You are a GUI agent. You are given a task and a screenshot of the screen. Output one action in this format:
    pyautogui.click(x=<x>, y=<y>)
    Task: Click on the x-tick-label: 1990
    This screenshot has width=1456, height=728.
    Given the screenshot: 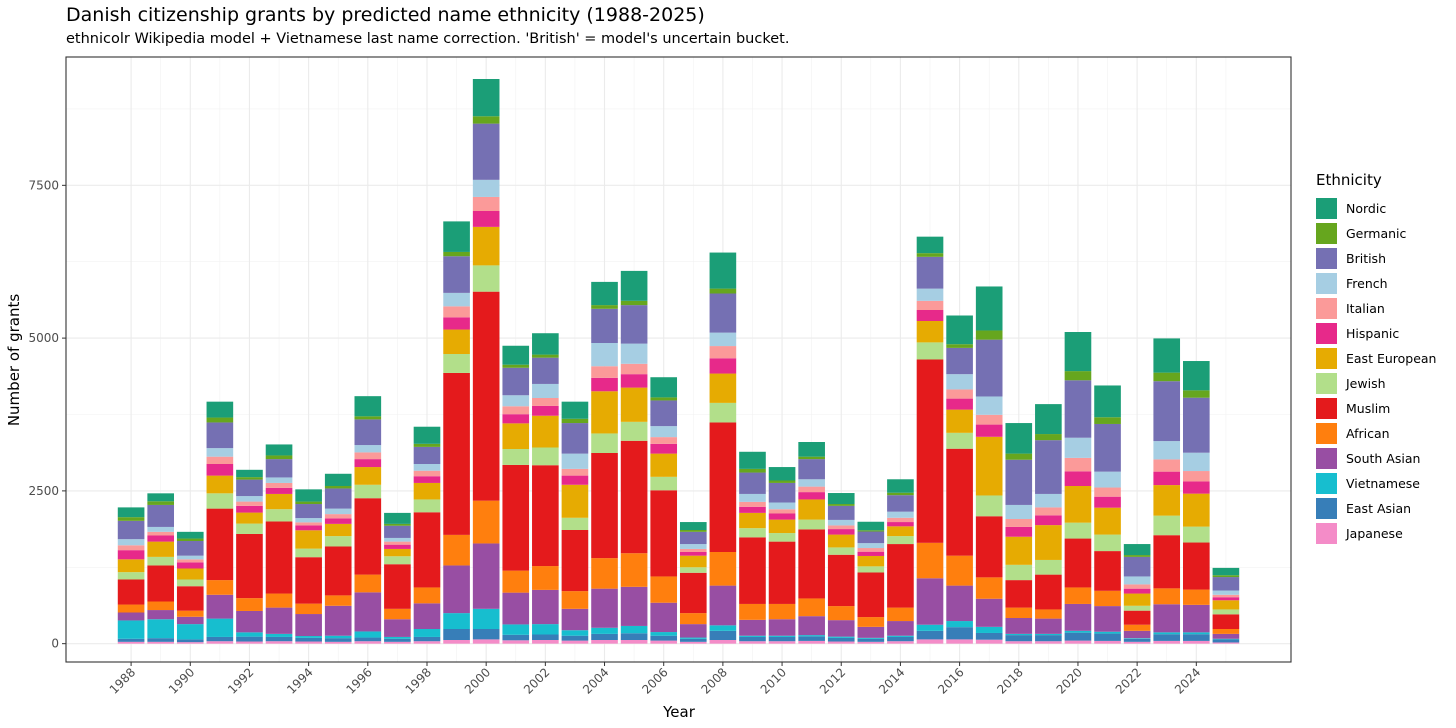 What is the action you would take?
    pyautogui.click(x=181, y=680)
    